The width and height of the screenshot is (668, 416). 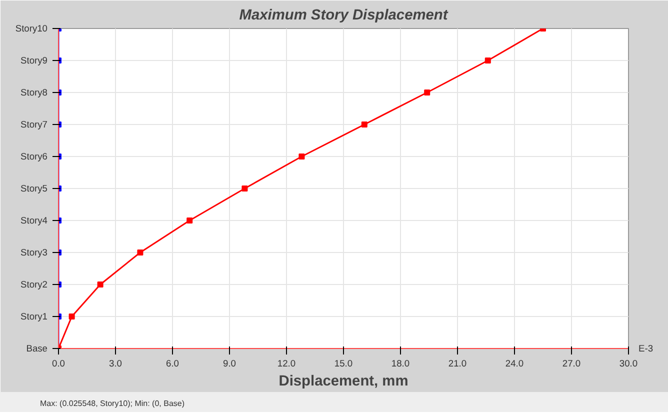 What do you see at coordinates (34, 189) in the screenshot?
I see `y-tick-label: Story5` at bounding box center [34, 189].